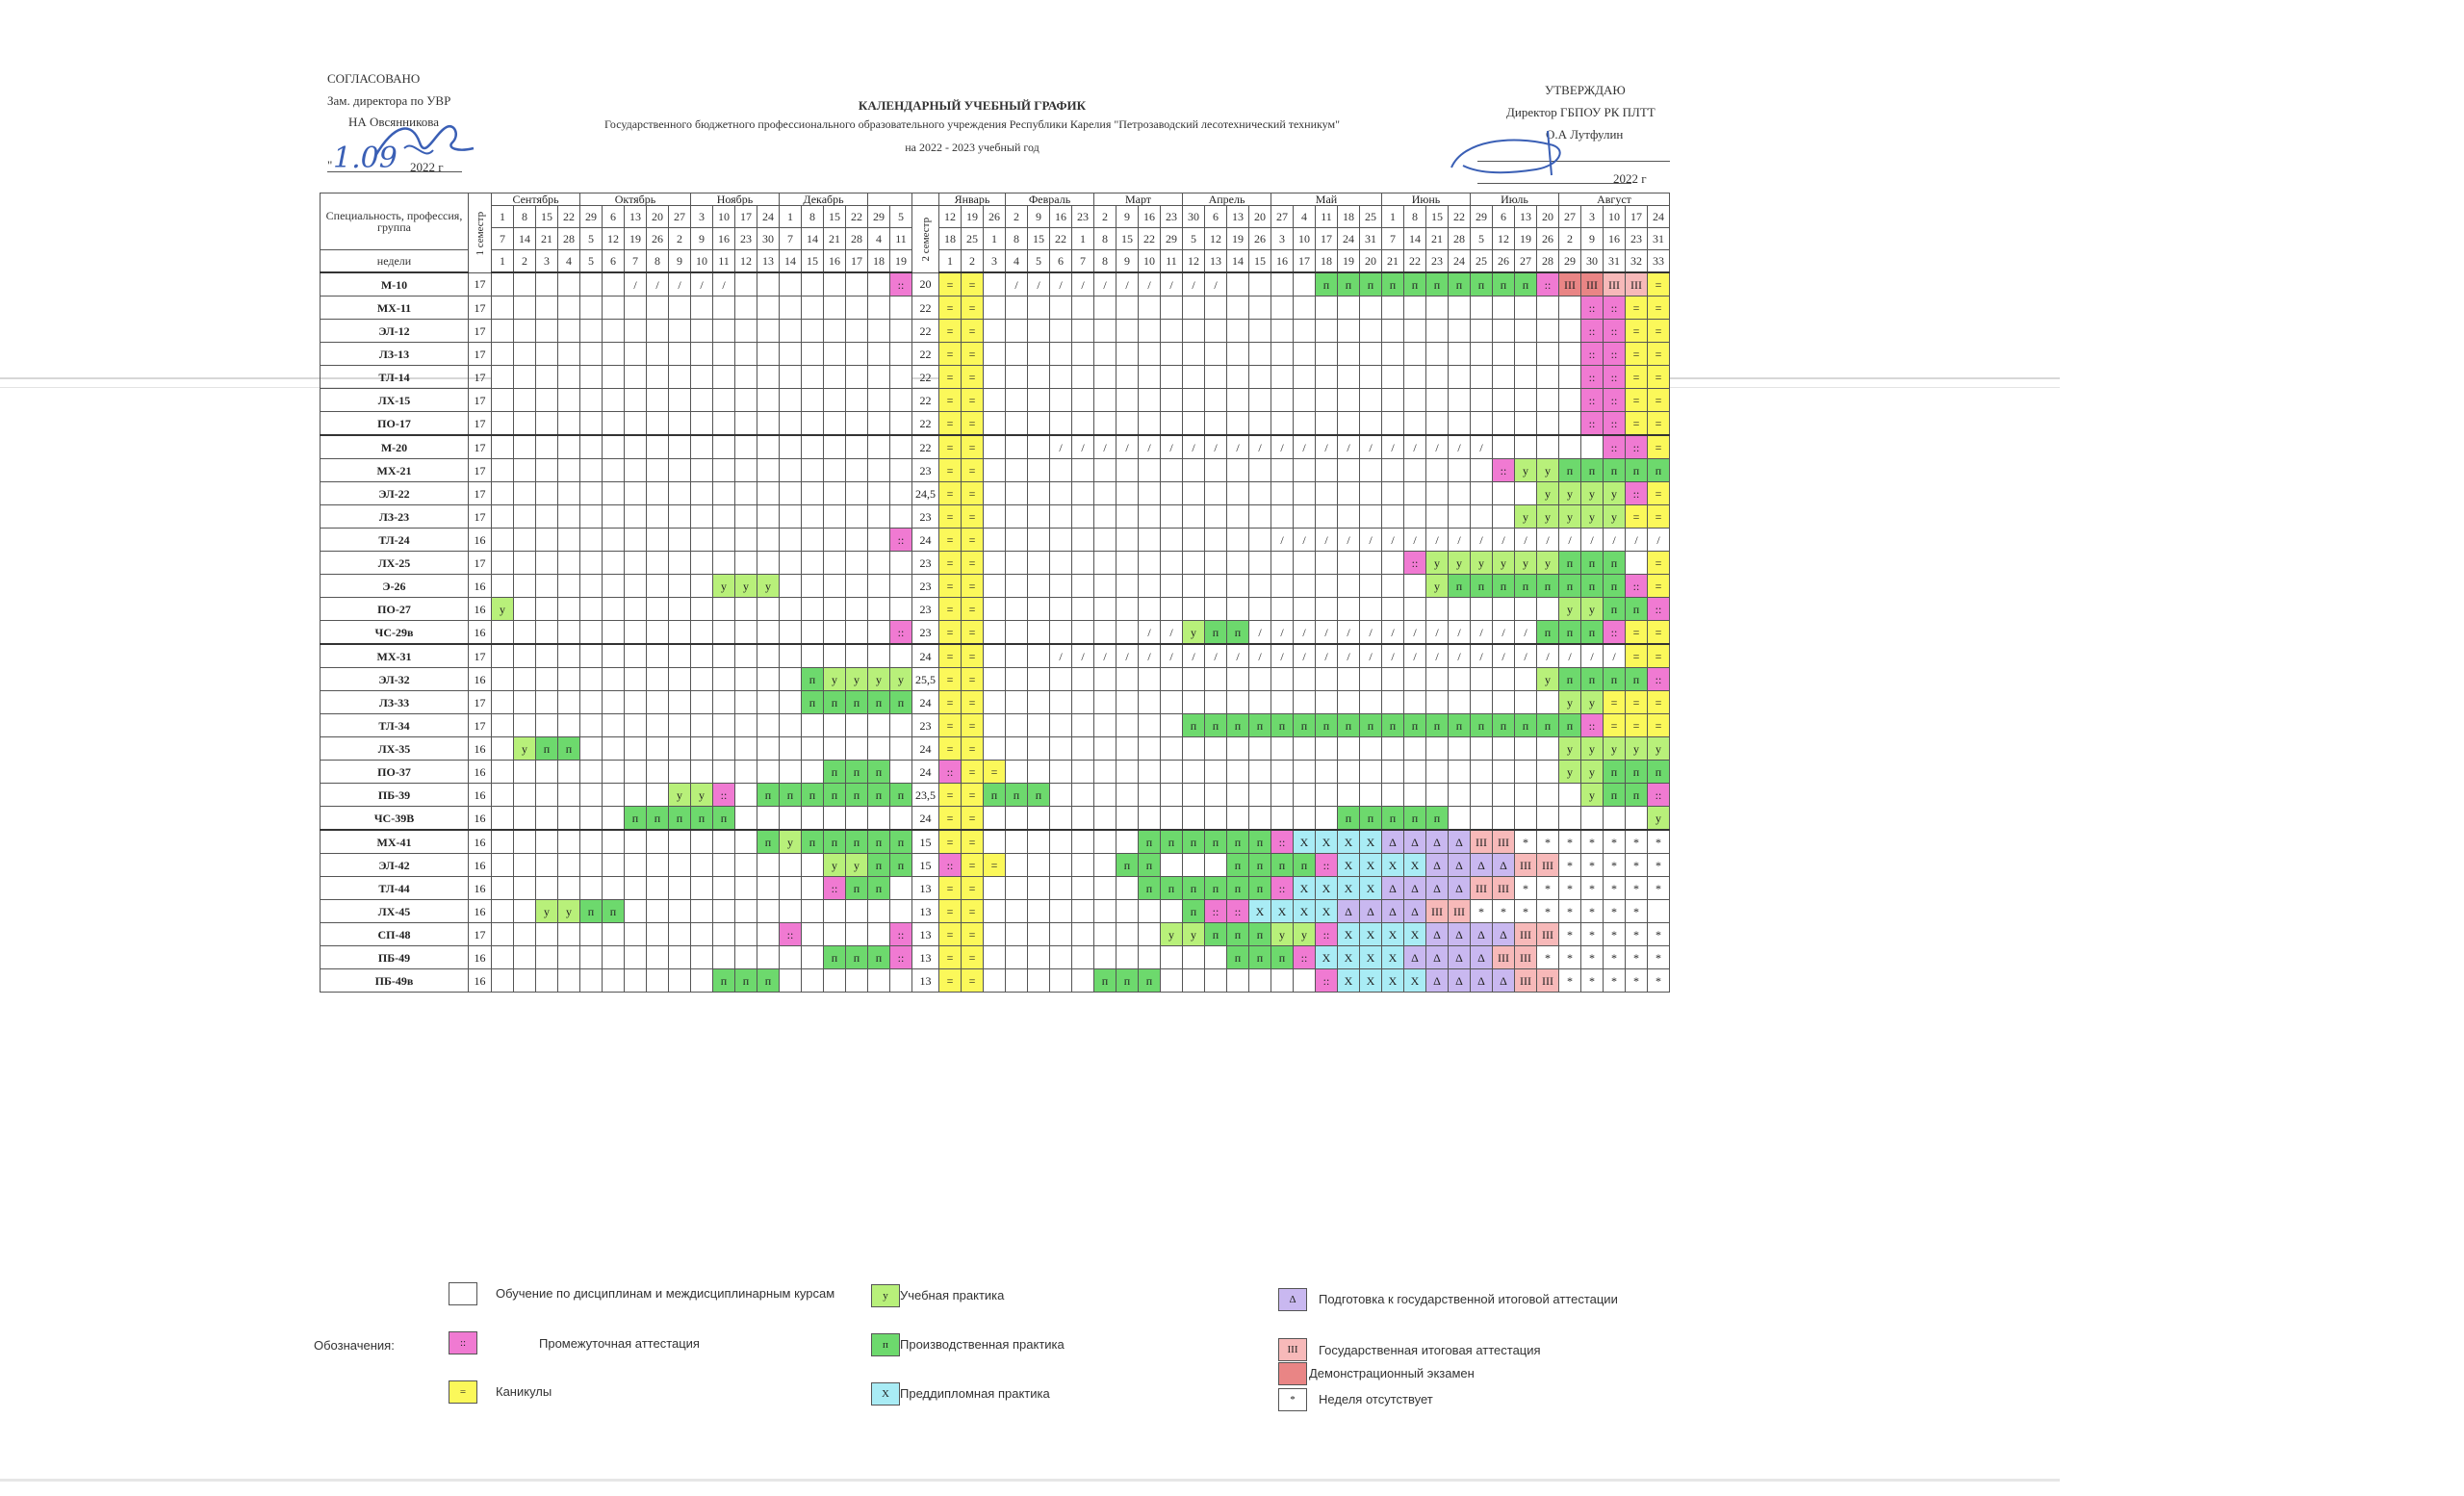 The image size is (2464, 1496). What do you see at coordinates (330, 165) in the screenshot?
I see `agreed-date-prefix: "` at bounding box center [330, 165].